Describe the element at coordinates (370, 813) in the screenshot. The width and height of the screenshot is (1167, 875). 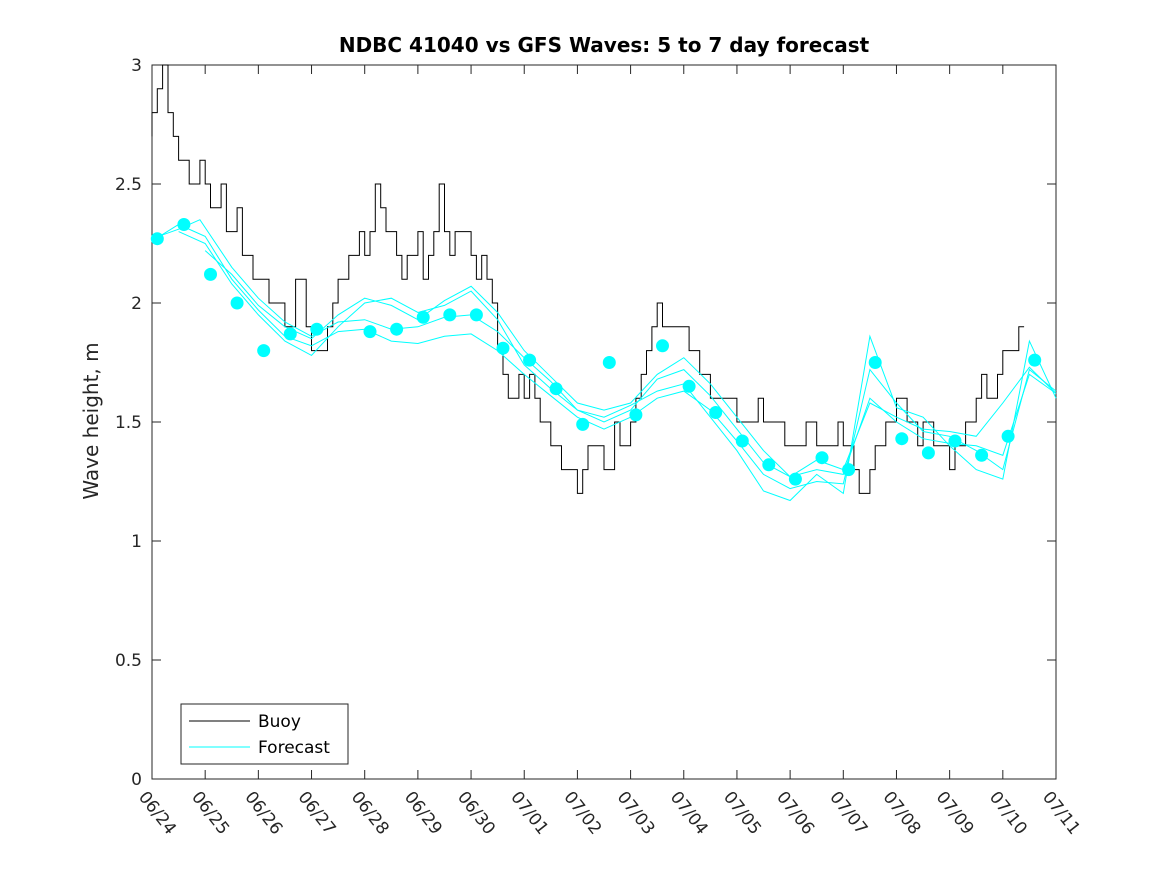
I see `x-tick-label: 06/28` at that location.